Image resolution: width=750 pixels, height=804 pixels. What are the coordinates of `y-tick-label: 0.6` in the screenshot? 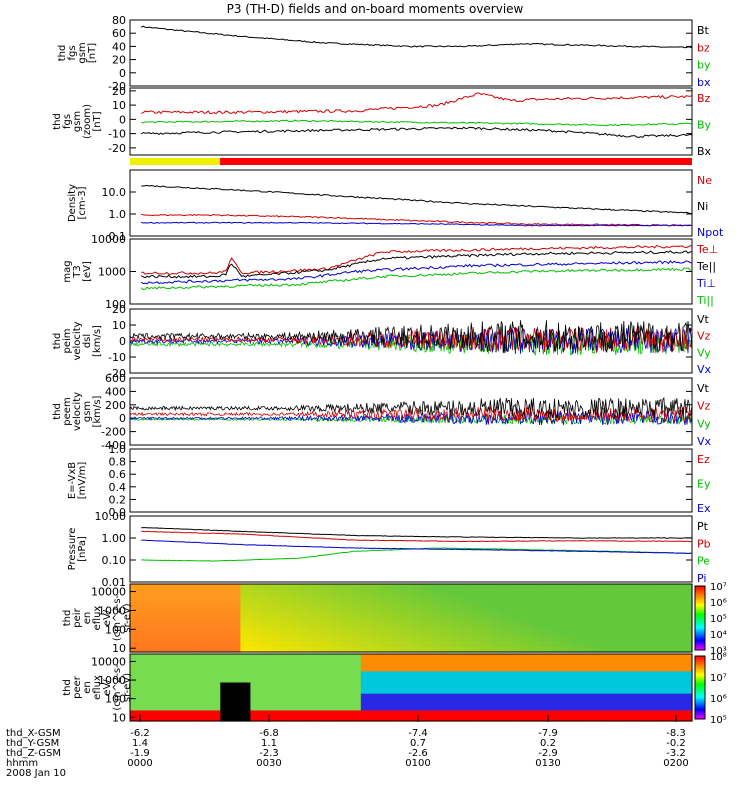 It's located at (118, 474).